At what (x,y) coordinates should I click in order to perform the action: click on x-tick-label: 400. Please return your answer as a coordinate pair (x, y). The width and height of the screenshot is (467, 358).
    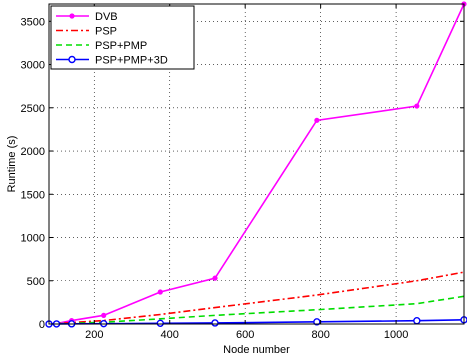
    Looking at the image, I should click on (170, 335).